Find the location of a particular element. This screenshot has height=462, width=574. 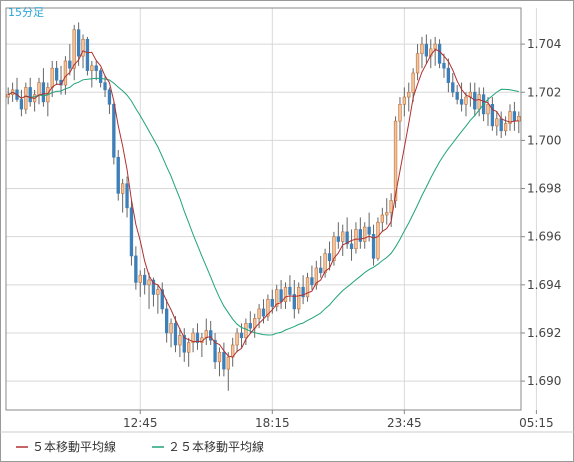

y-tick-label: 1.702 is located at coordinates (544, 92).